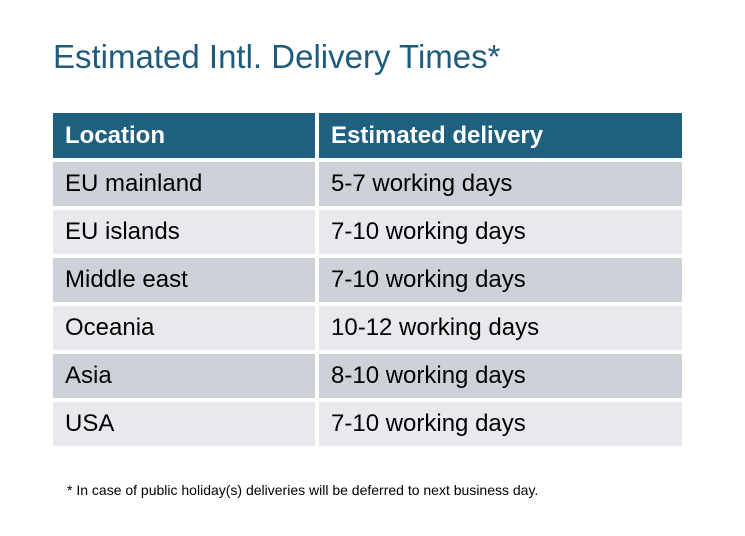 Image resolution: width=745 pixels, height=536 pixels. I want to click on delivery-cell: 8-10 working days, so click(500, 376).